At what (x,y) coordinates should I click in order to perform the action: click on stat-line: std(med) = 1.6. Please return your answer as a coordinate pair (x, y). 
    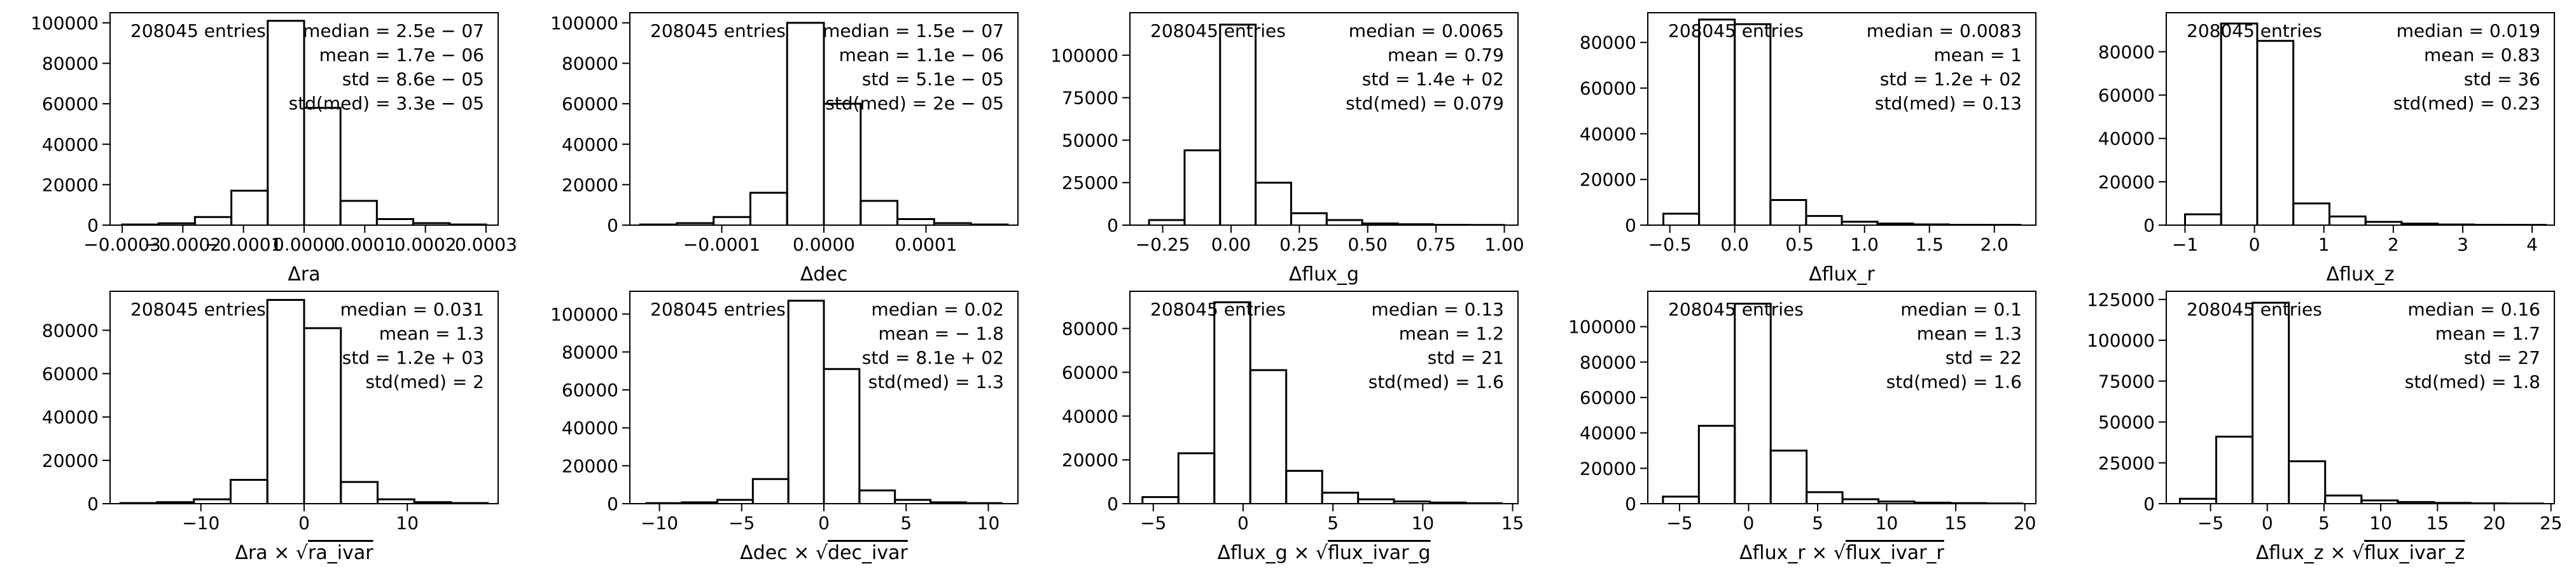
    Looking at the image, I should click on (1954, 381).